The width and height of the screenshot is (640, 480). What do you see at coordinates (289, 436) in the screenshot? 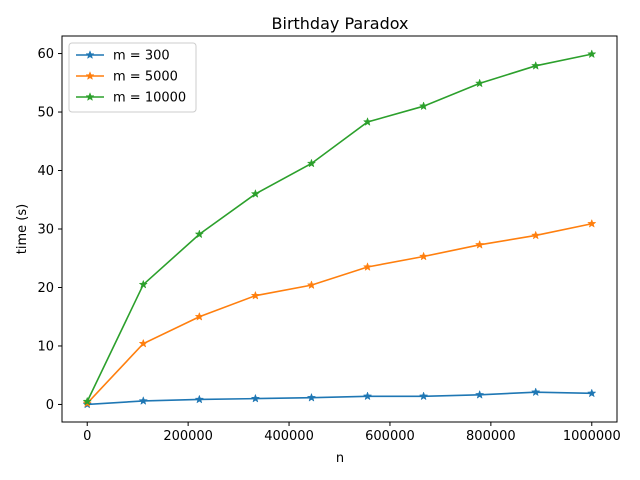
I see `x-tick-label: 400000` at bounding box center [289, 436].